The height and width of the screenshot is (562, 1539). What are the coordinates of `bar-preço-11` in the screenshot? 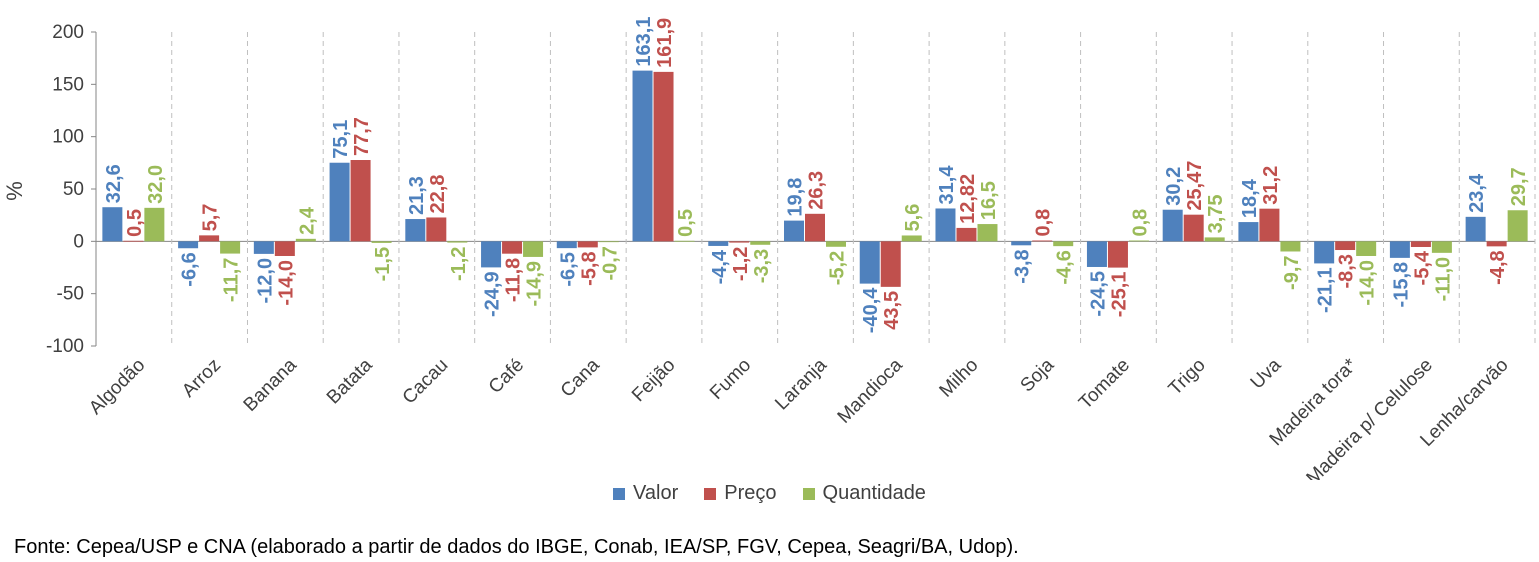 It's located at (966, 234).